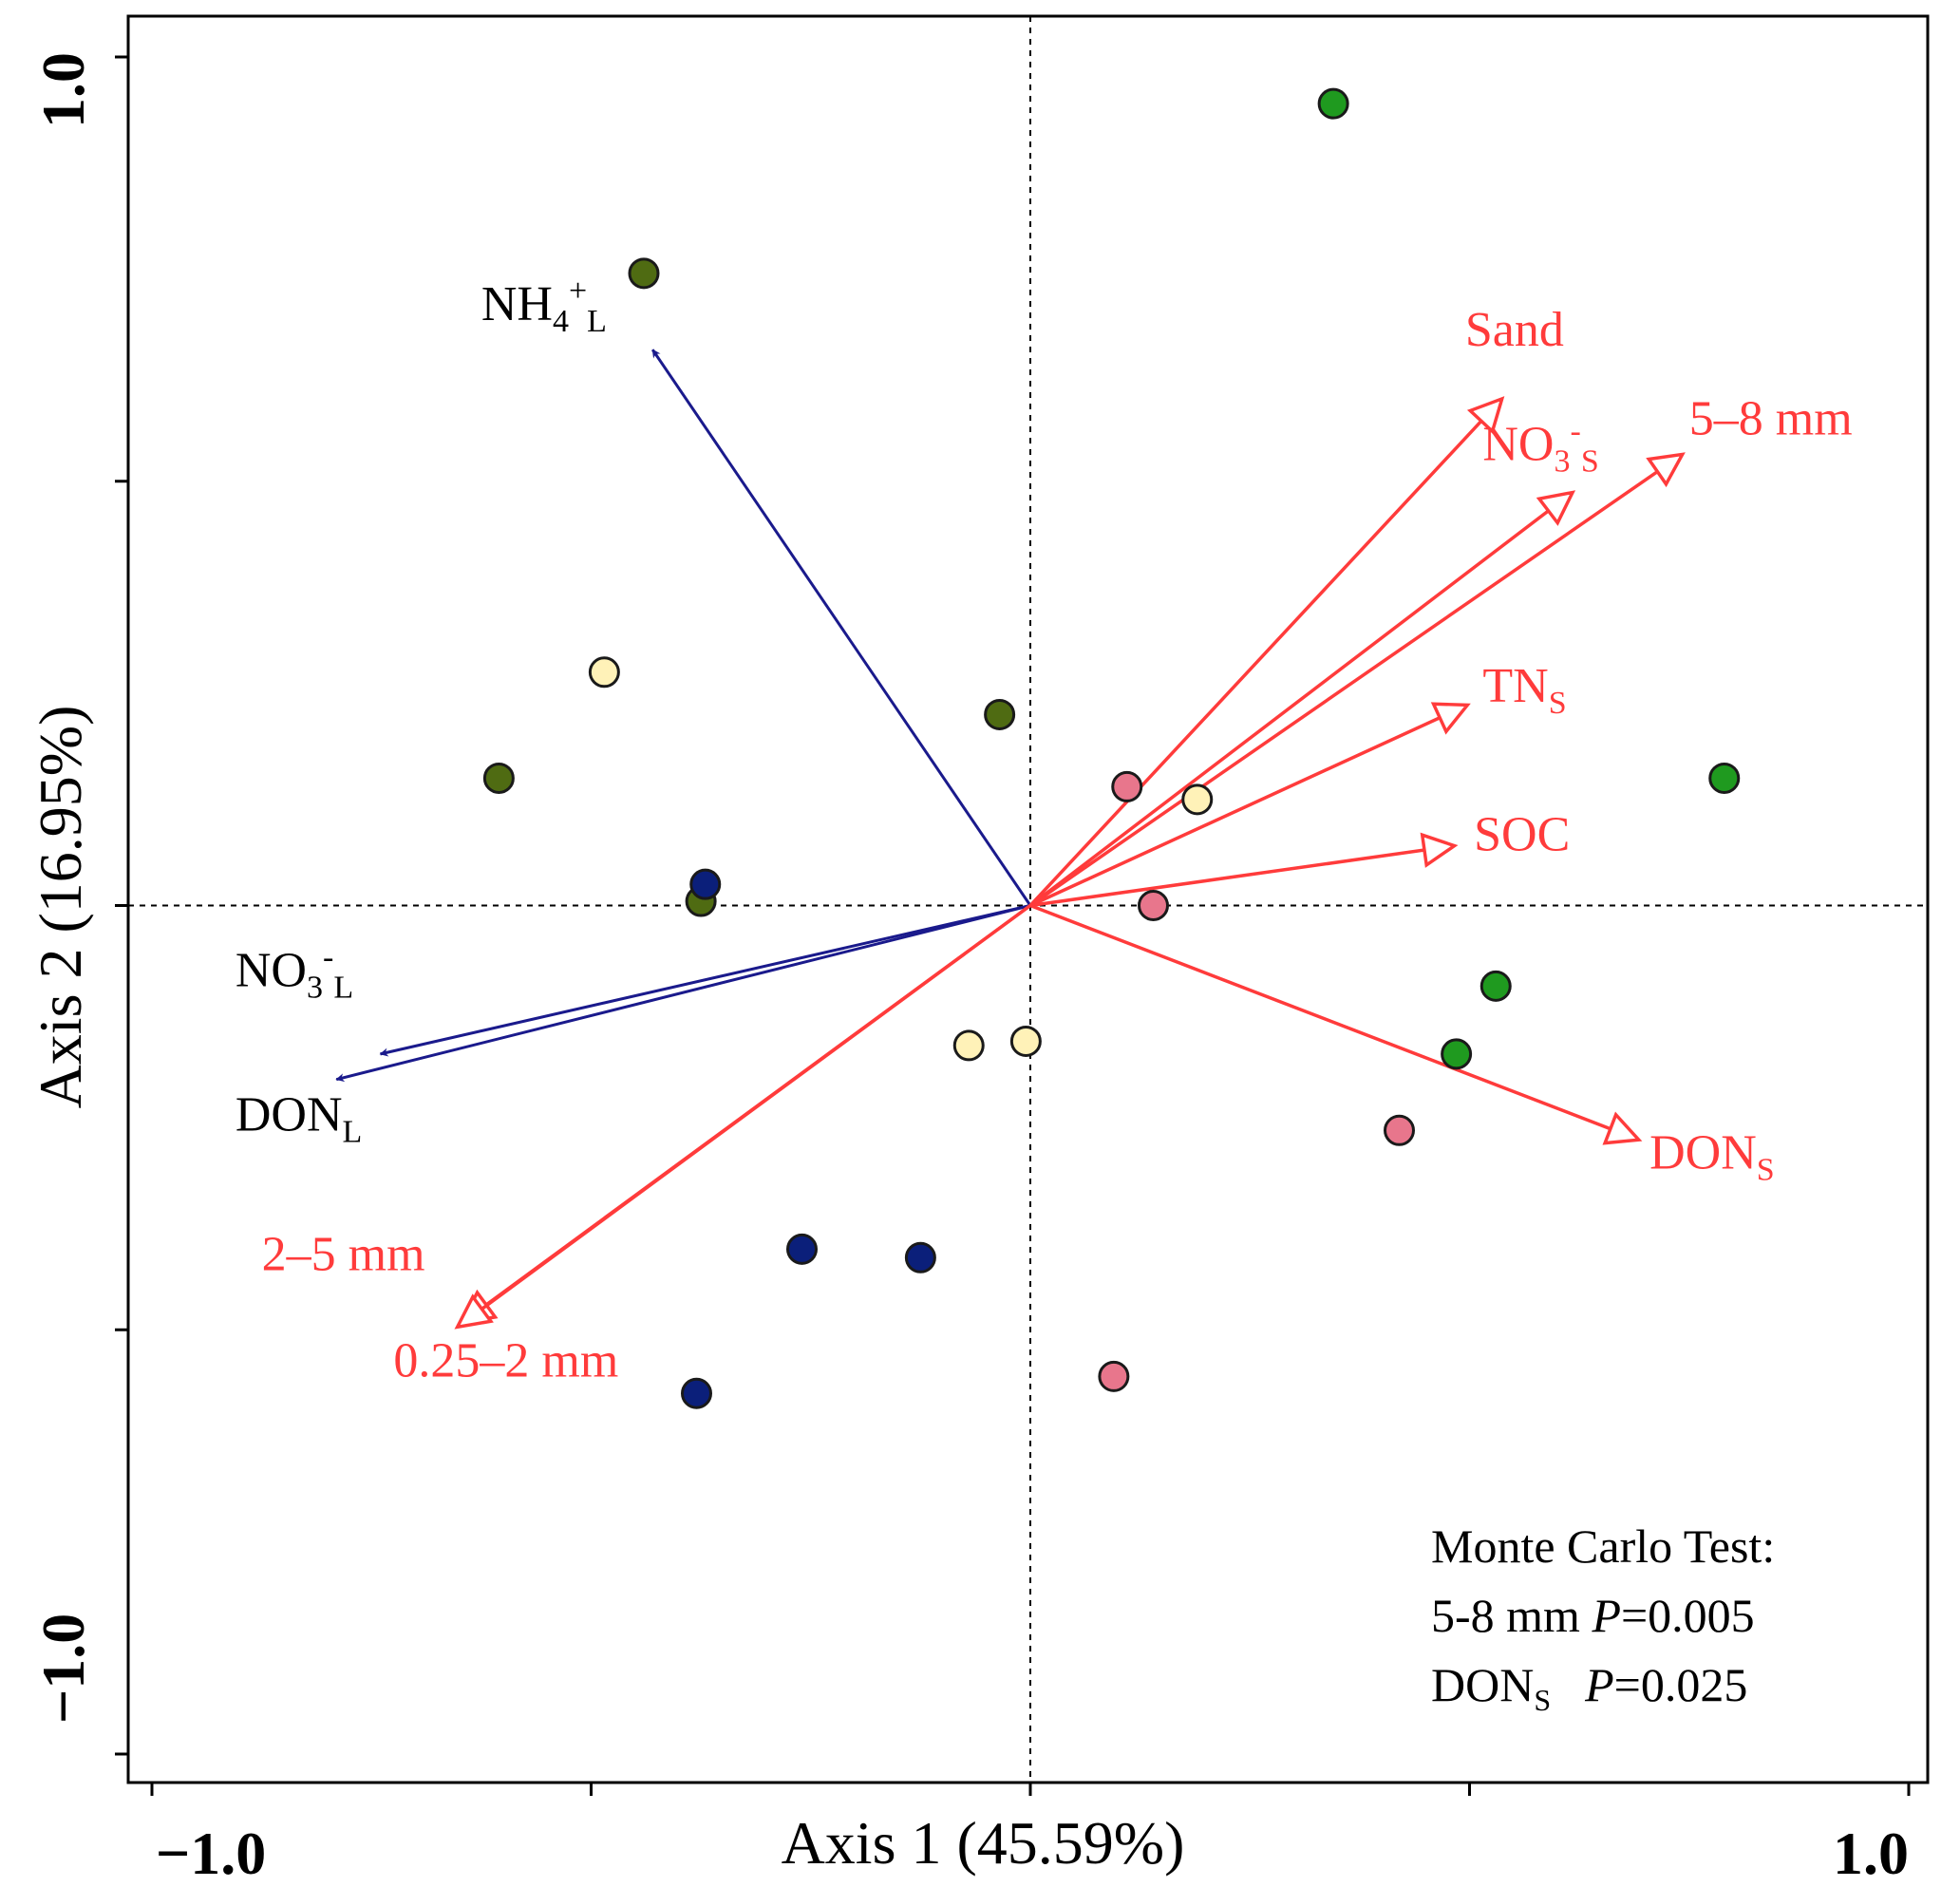 The height and width of the screenshot is (1887, 1960). I want to click on x-tick-label-min: −1.0, so click(211, 1853).